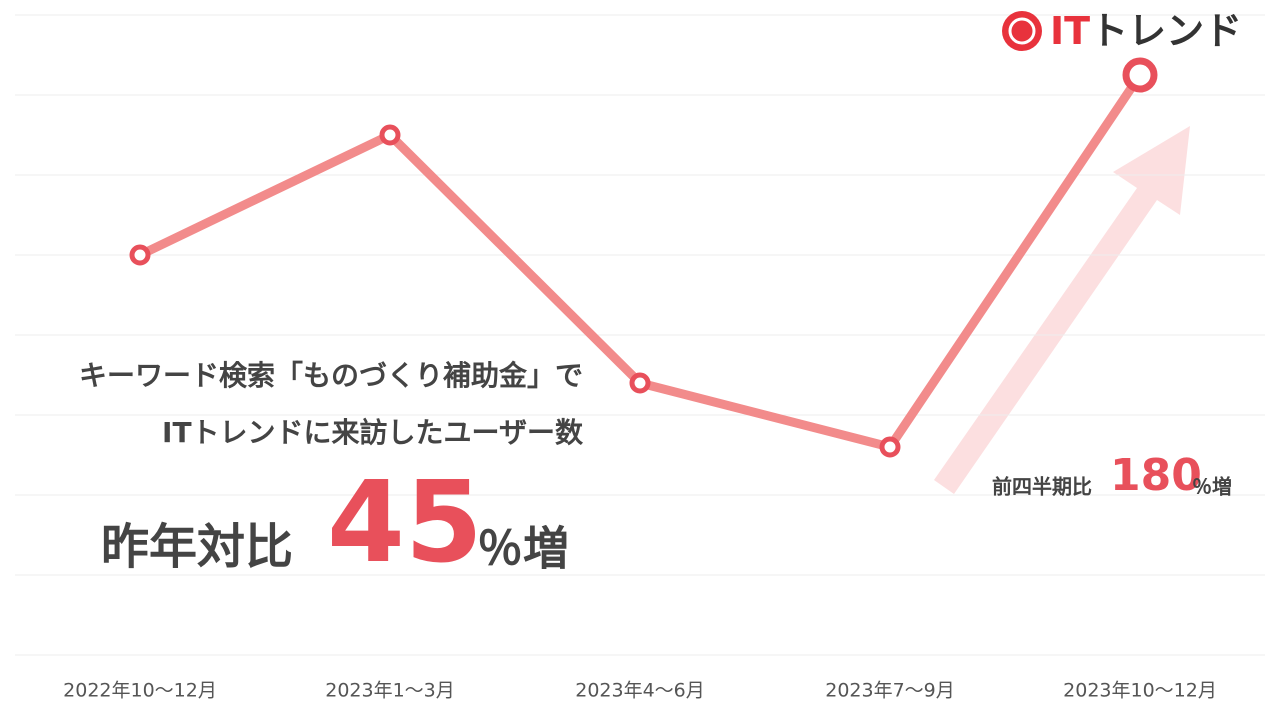  I want to click on x-tick-label: 2023年4～6月, so click(640, 691).